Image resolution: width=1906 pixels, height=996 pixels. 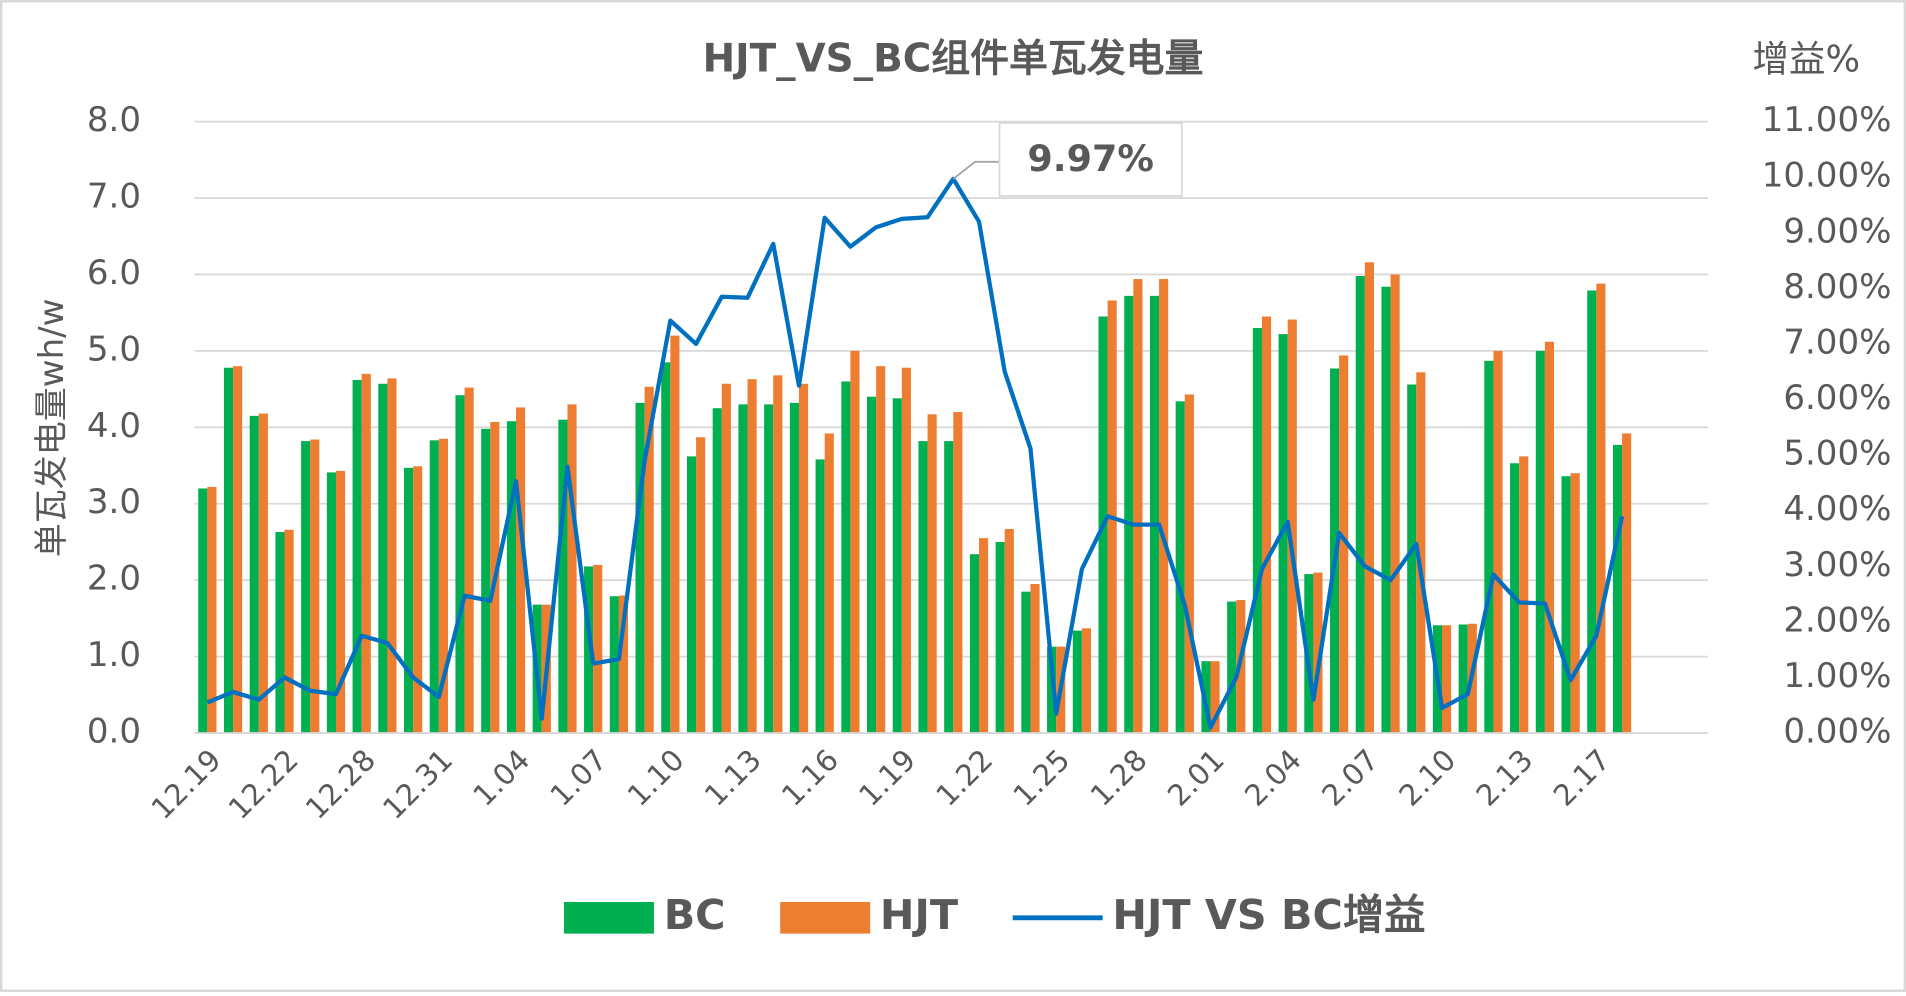 What do you see at coordinates (1807, 58) in the screenshot?
I see `y2-axis-title: 增益%` at bounding box center [1807, 58].